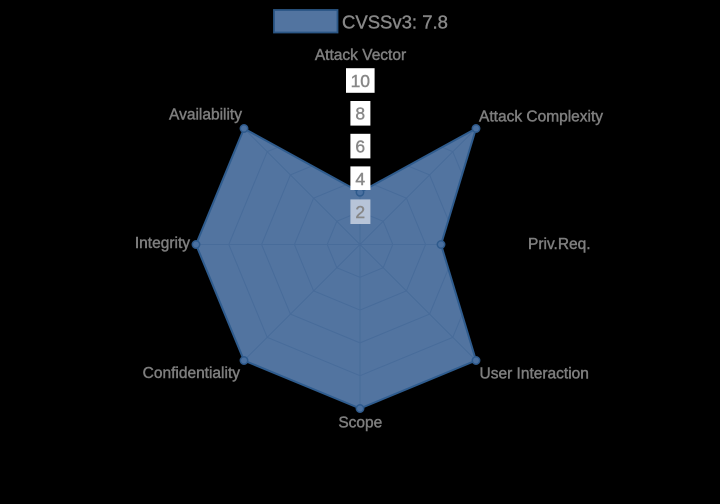 Image resolution: width=720 pixels, height=504 pixels. Describe the element at coordinates (192, 373) in the screenshot. I see `svg-text: Confidentiality` at that location.